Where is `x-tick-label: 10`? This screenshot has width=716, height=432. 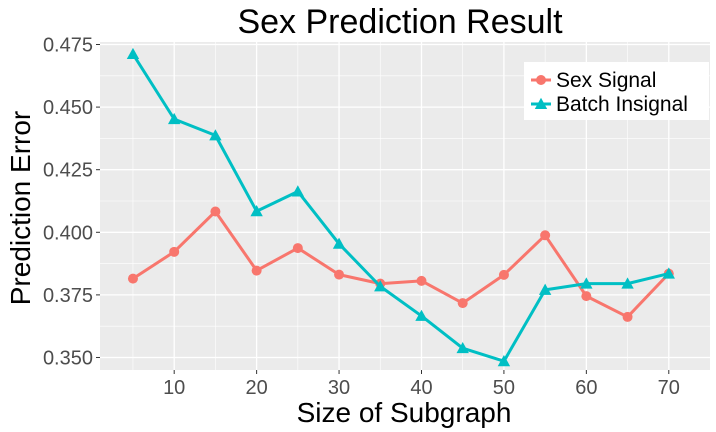
x-tick-label: 10 is located at coordinates (174, 388).